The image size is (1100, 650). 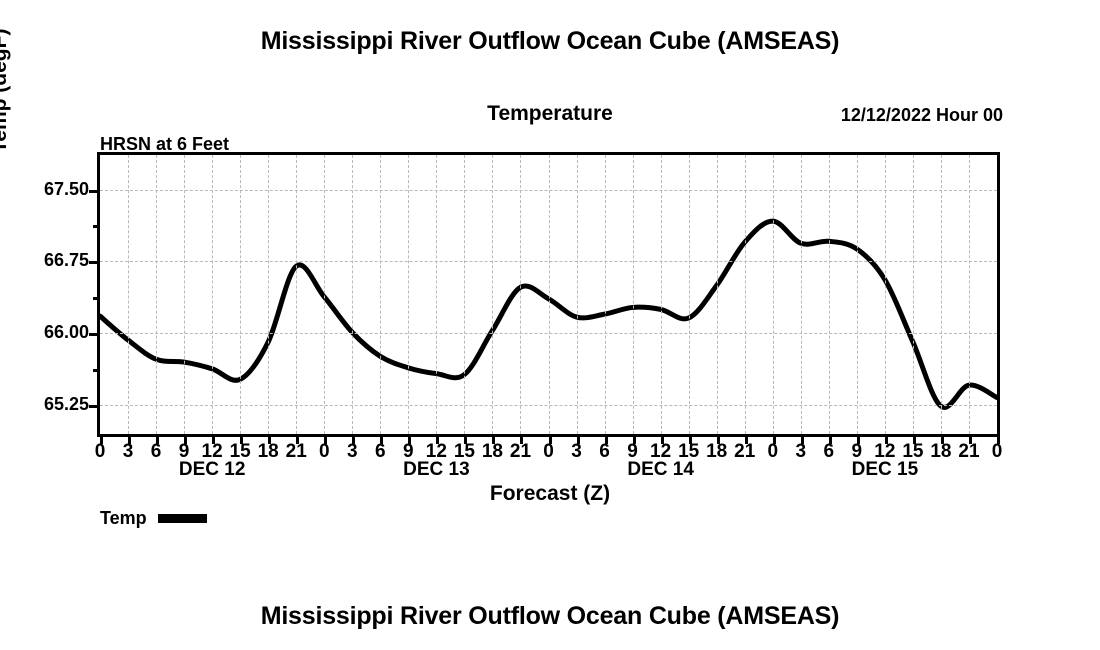 I want to click on legend-swatch-temp, so click(x=182, y=518).